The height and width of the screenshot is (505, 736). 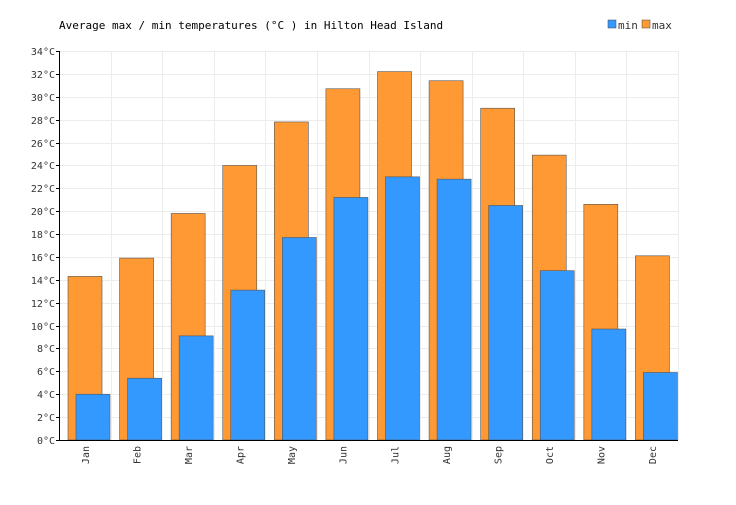 What do you see at coordinates (299, 339) in the screenshot?
I see `bar-min-may` at bounding box center [299, 339].